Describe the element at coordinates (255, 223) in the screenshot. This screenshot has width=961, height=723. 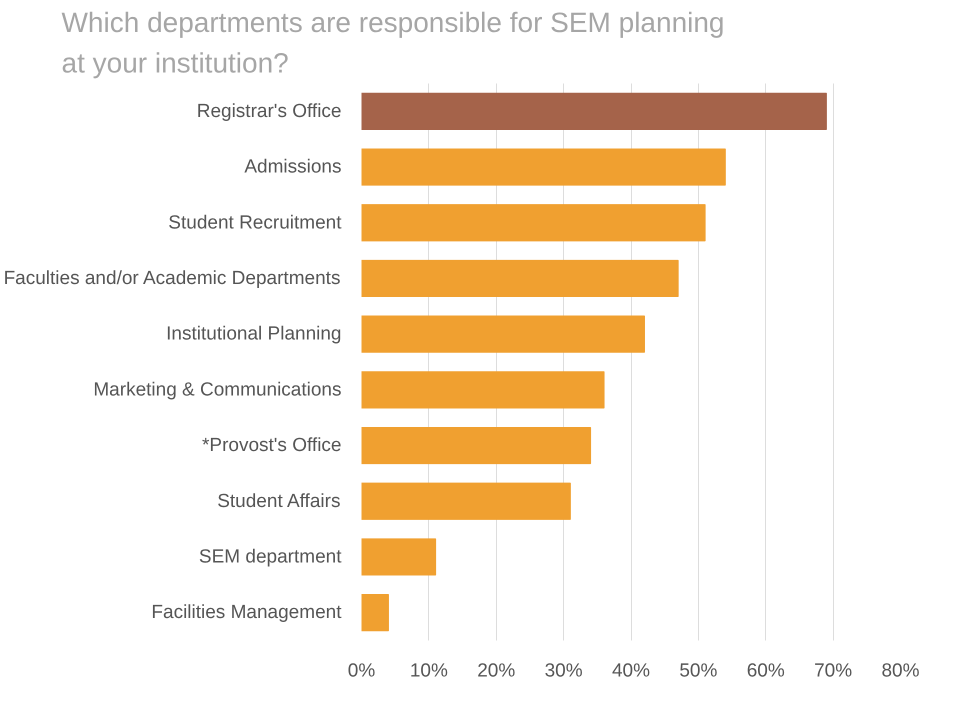
I see `y-tick-label: Student Recruitment` at that location.